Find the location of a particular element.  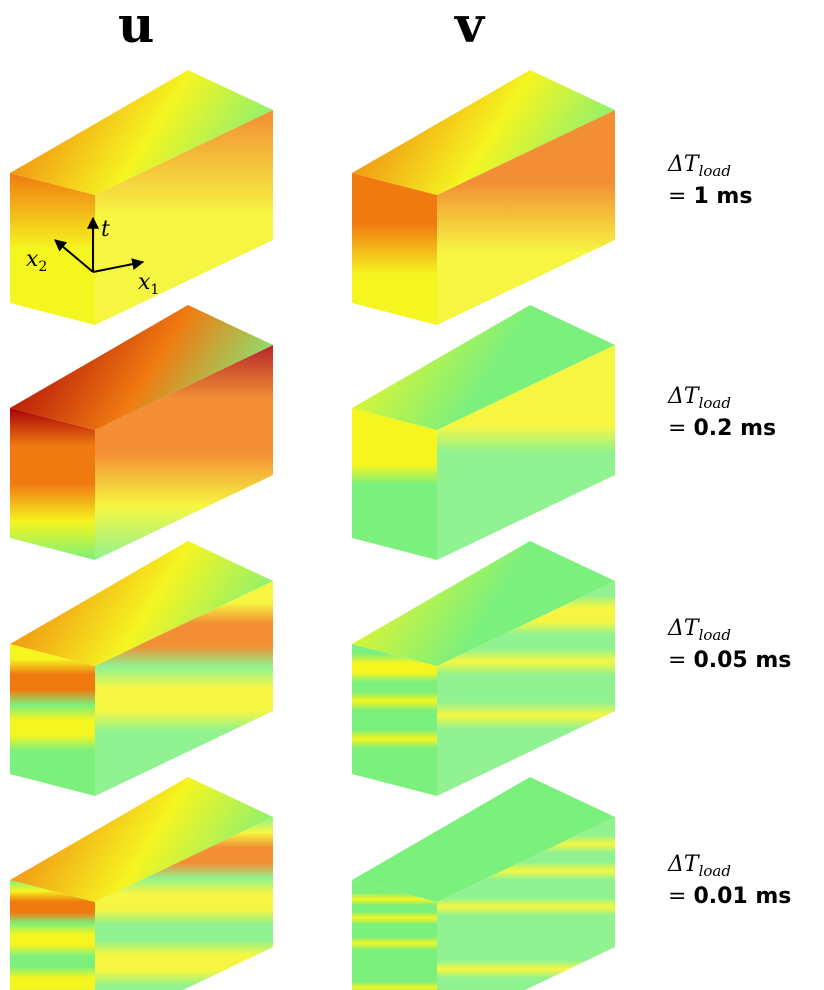

load-duration-value: 0.05 ms is located at coordinates (742, 660).